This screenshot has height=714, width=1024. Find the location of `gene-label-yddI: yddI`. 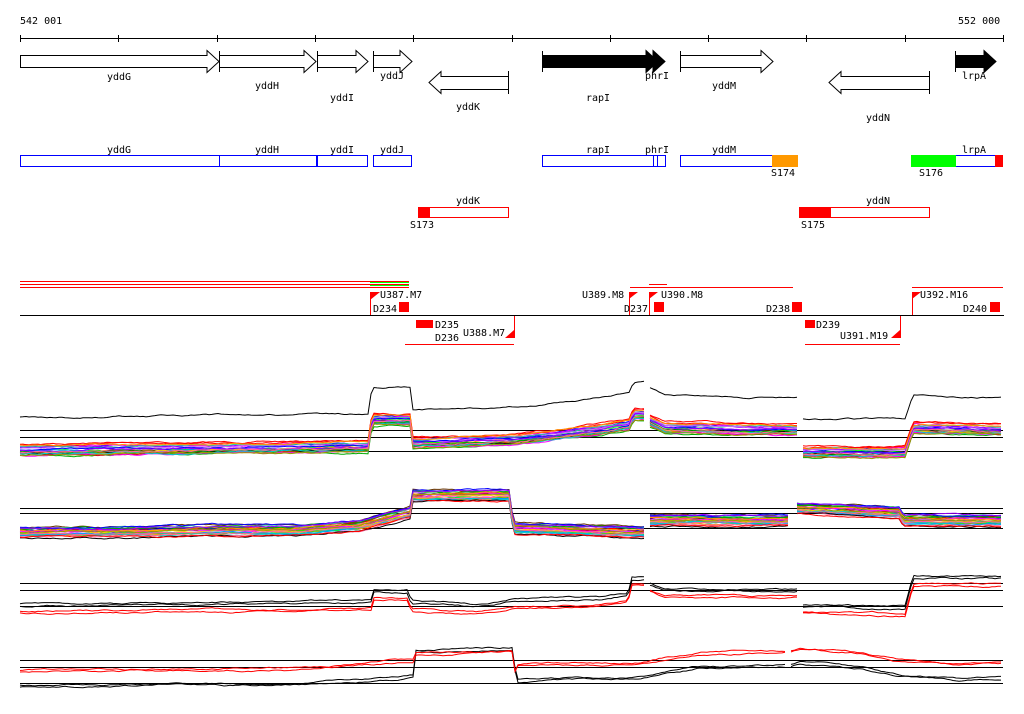

gene-label-yddI: yddI is located at coordinates (342, 98).